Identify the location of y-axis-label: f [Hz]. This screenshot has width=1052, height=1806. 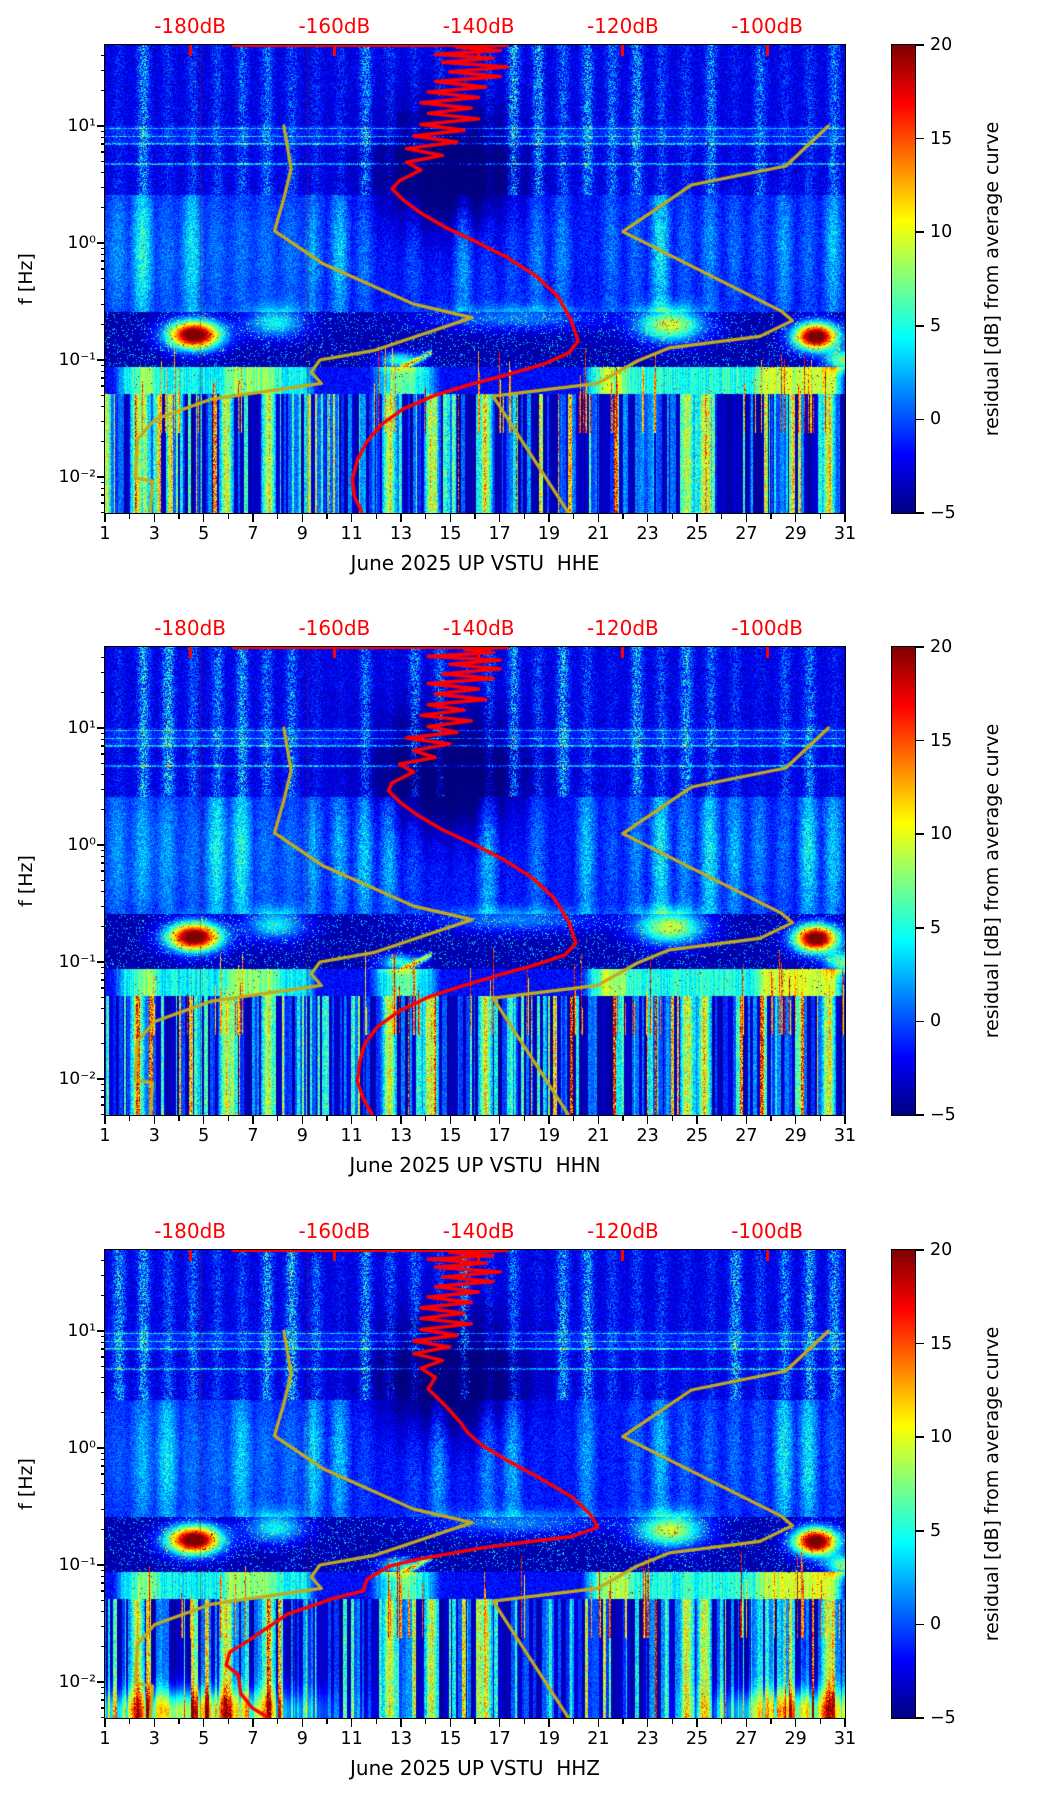
(26, 1484).